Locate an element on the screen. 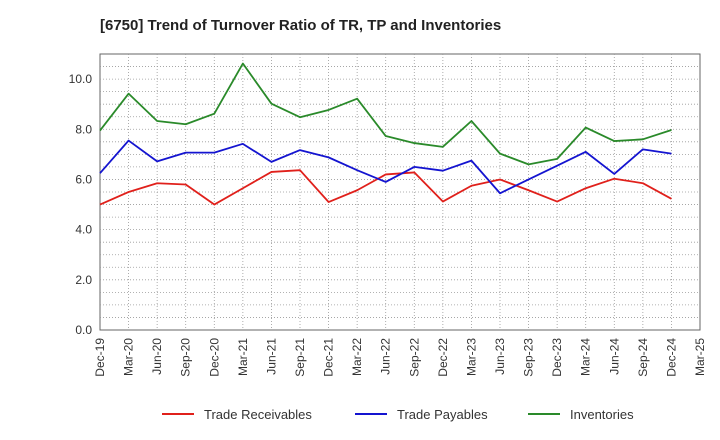  y-tick-label: 4.0 is located at coordinates (83, 230).